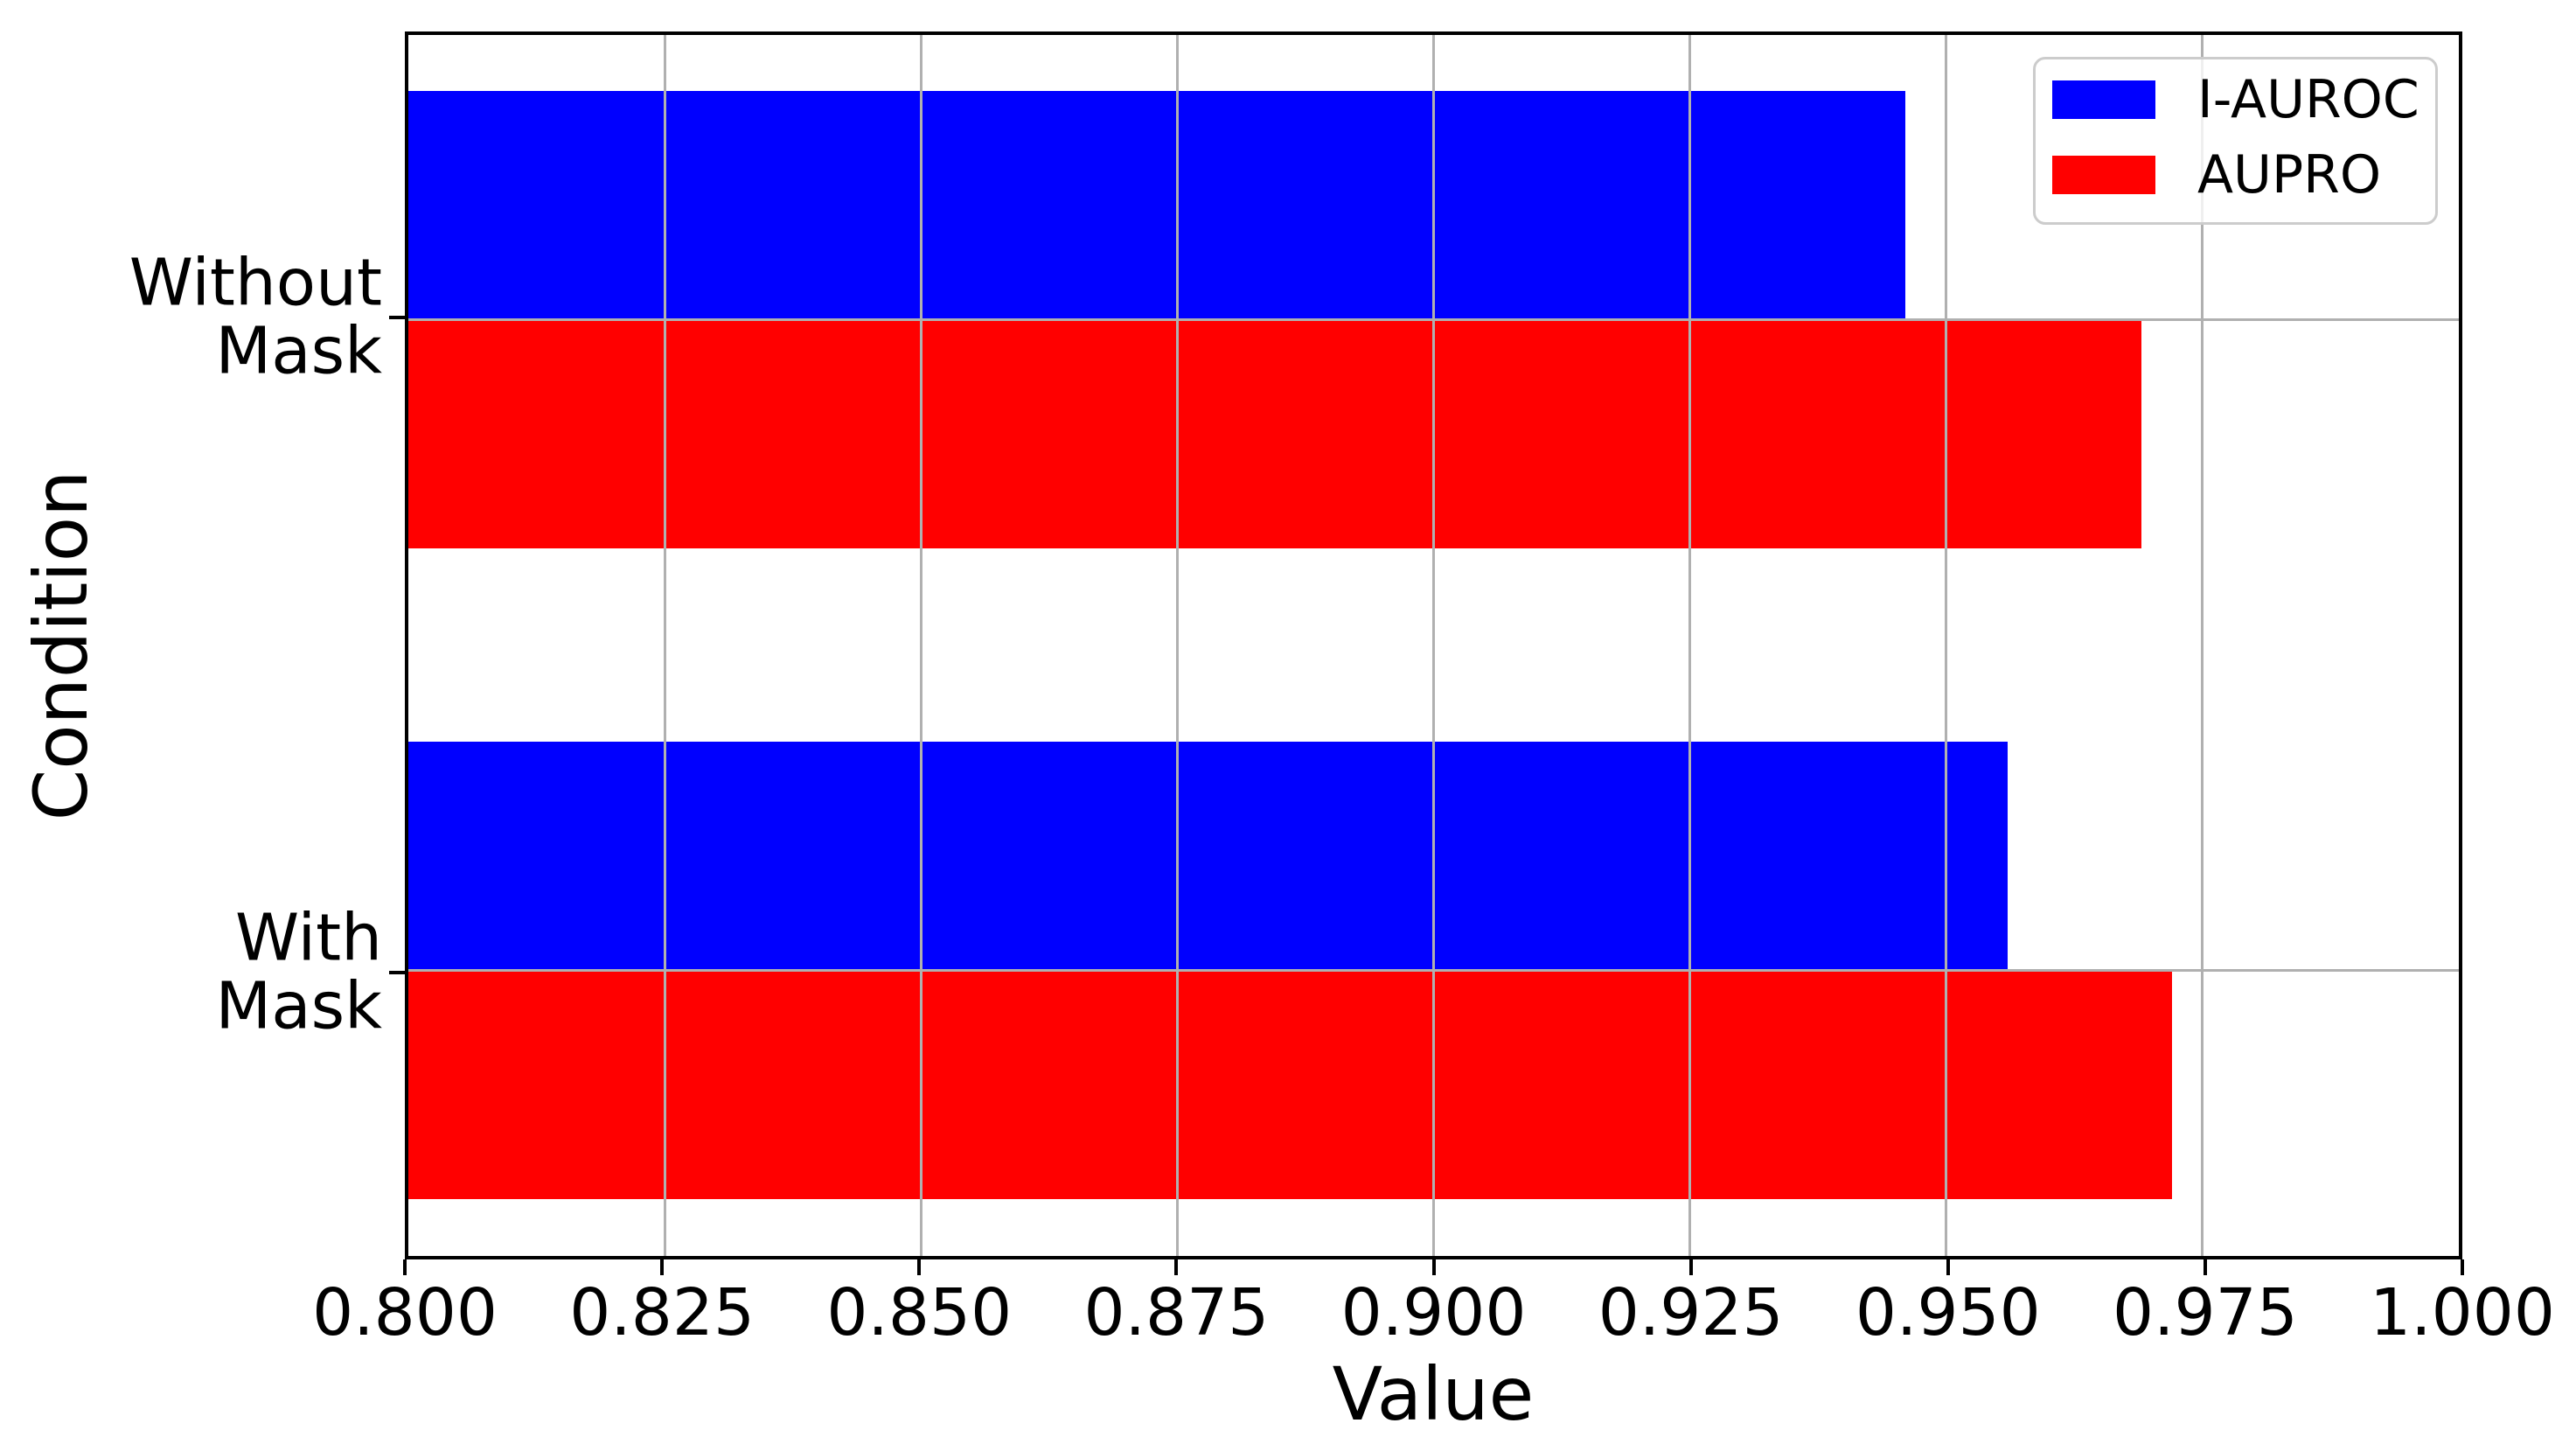 The height and width of the screenshot is (1451, 2576). What do you see at coordinates (405, 1267) in the screenshot?
I see `x-tick-mark-0.800` at bounding box center [405, 1267].